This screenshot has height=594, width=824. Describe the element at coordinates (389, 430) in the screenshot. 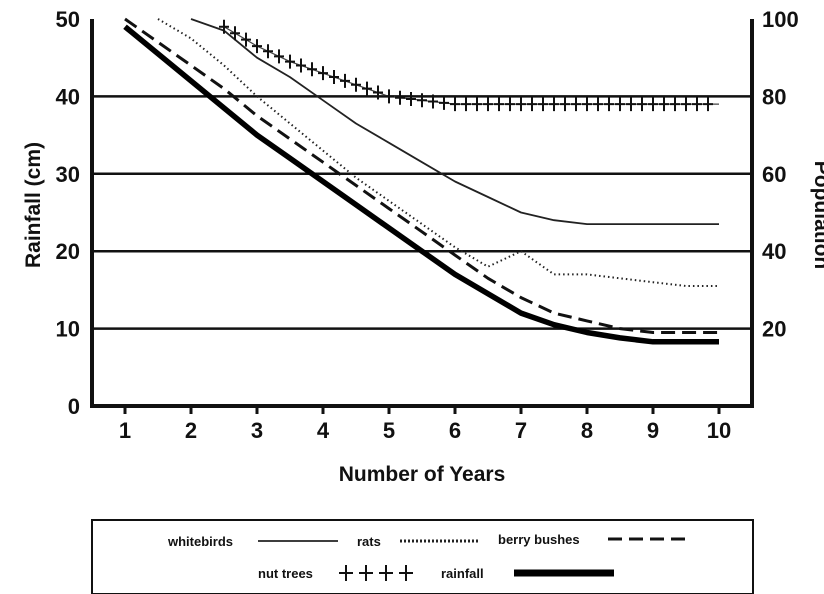

I see `x-tick-label: 5` at that location.